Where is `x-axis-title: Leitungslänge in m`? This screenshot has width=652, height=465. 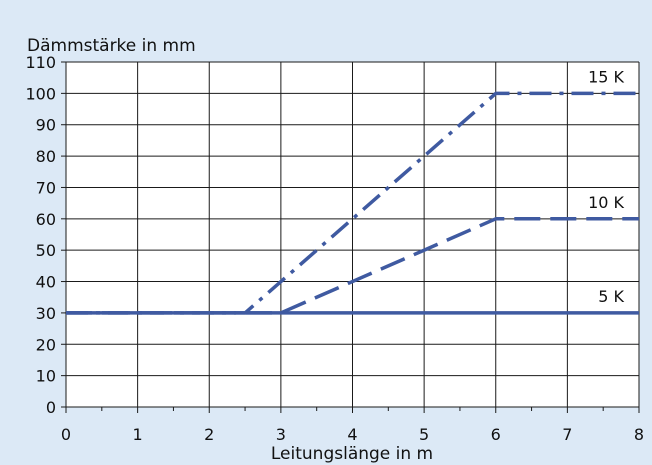 x-axis-title: Leitungslänge in m is located at coordinates (352, 454).